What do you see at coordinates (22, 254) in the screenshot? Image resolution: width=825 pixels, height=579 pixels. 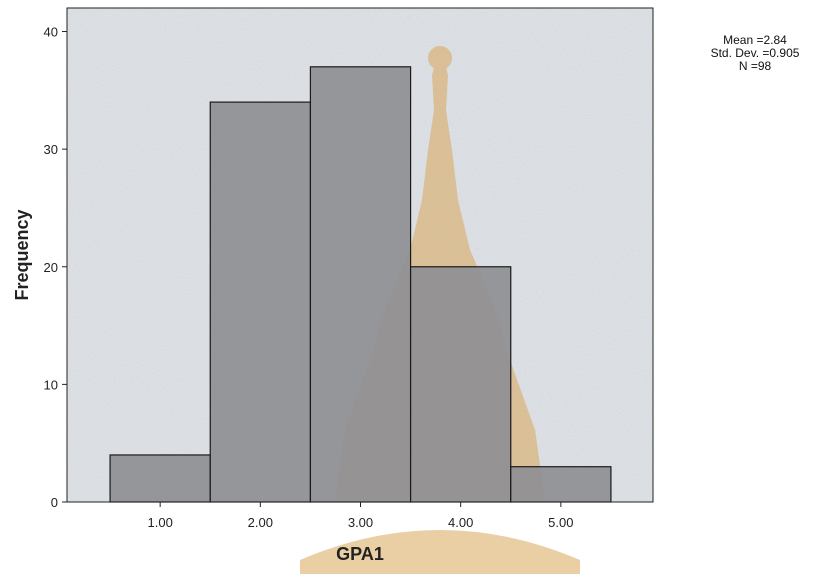 I see `y-axis-title: Frequency` at bounding box center [22, 254].